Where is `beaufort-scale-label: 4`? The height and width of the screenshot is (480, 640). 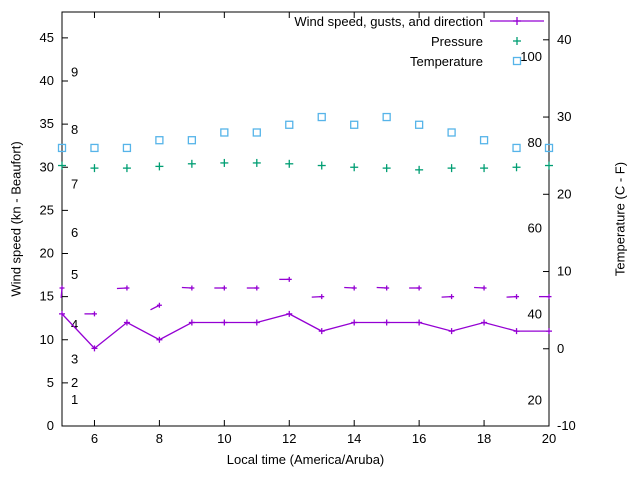
beaufort-scale-label: 4 is located at coordinates (74, 324).